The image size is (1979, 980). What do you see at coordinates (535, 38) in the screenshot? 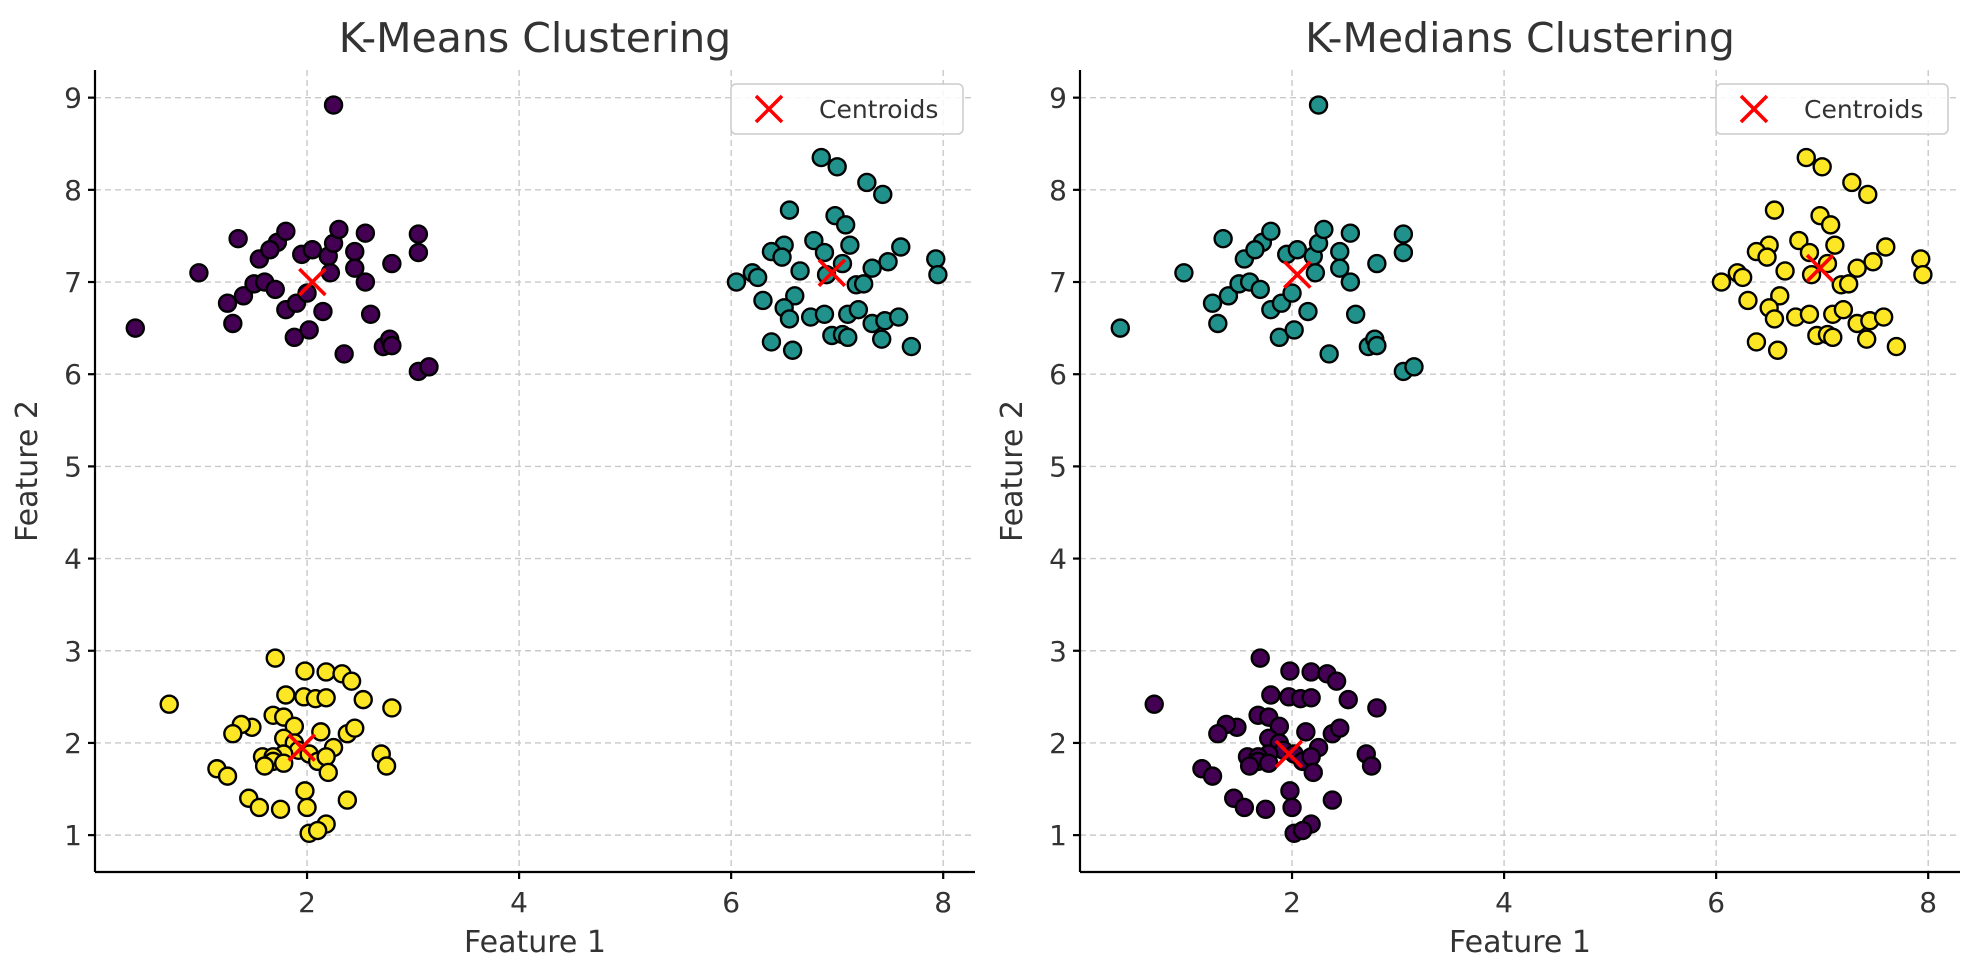
I see `chart-title: K-Means Clustering` at bounding box center [535, 38].